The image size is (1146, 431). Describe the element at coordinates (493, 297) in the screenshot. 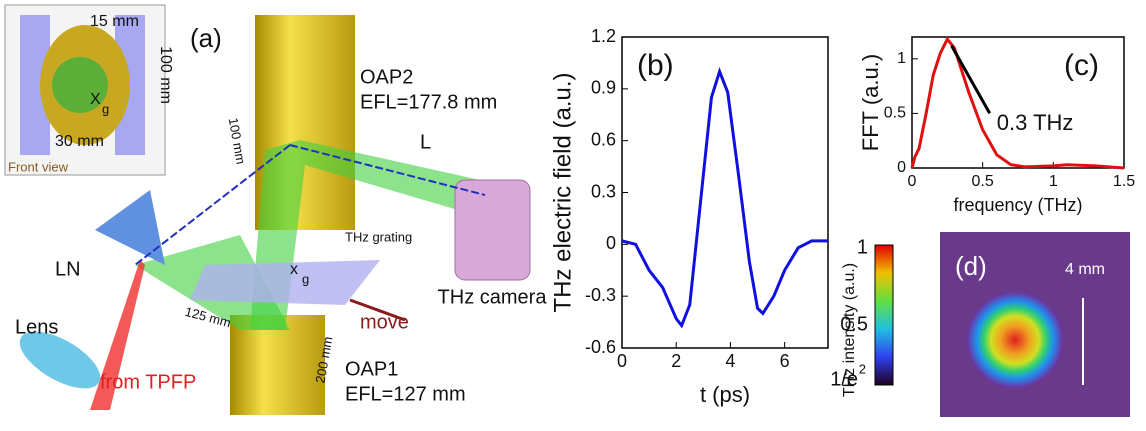

I see `label: THz camera` at that location.